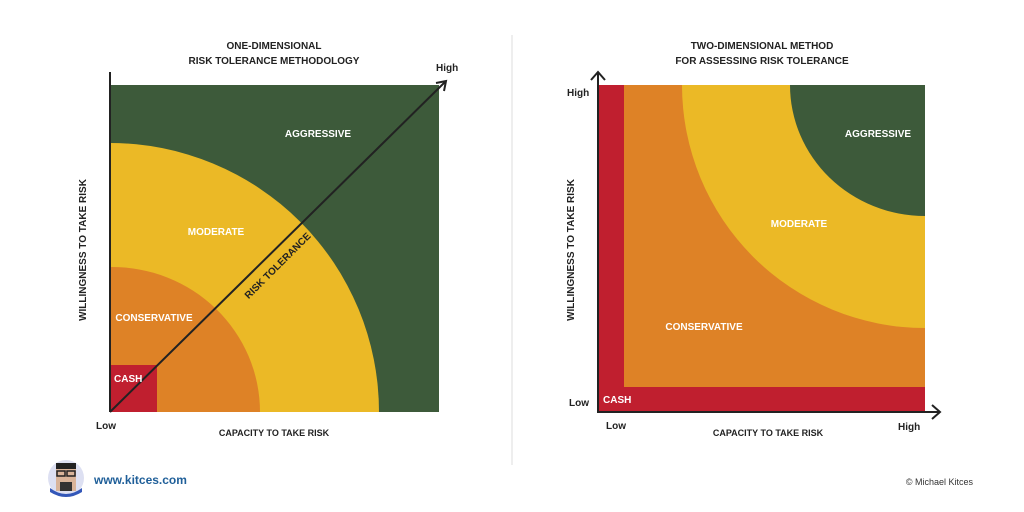  I want to click on left-high-label: High, so click(447, 68).